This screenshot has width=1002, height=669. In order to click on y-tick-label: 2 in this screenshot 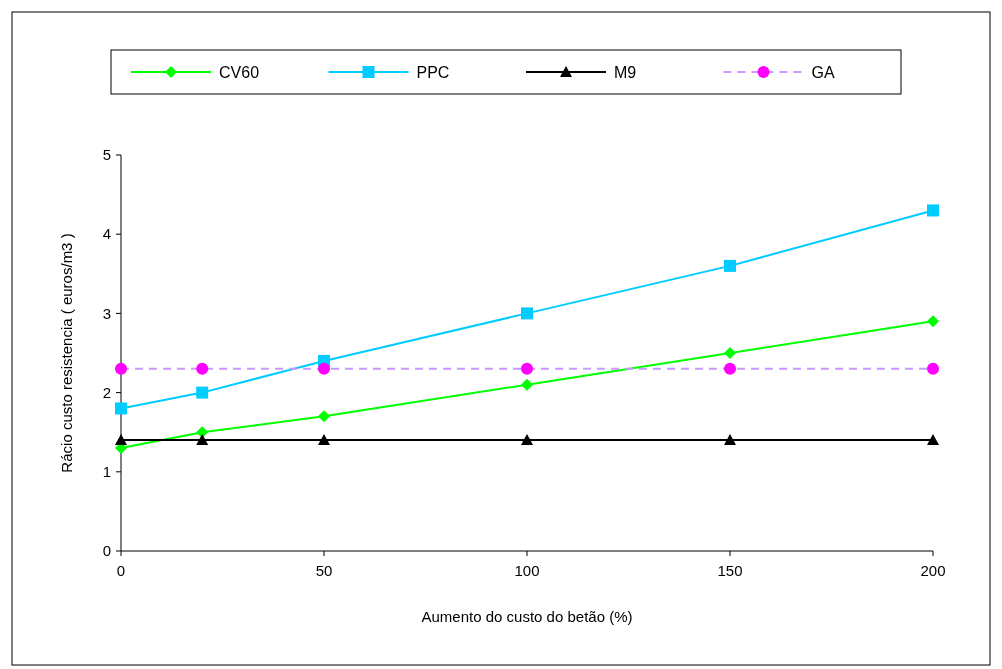, I will do `click(106, 392)`.